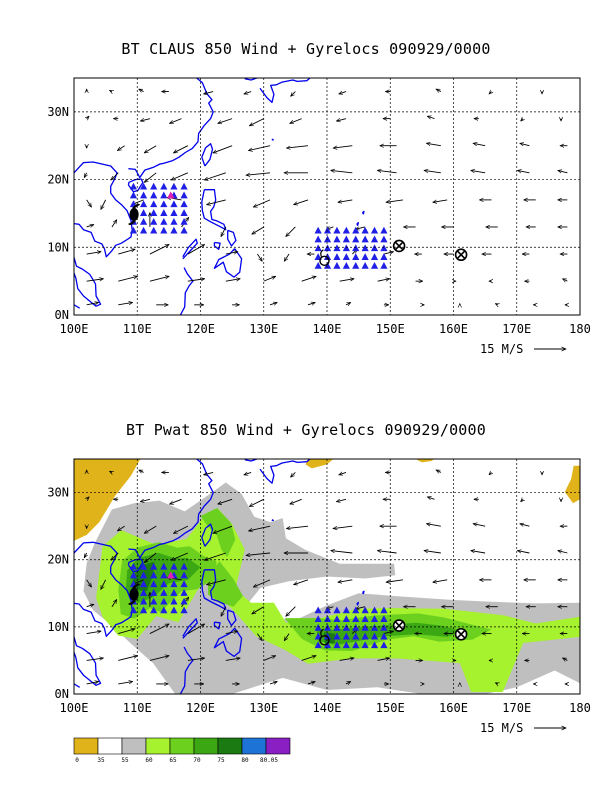 This screenshot has width=612, height=792. What do you see at coordinates (74, 708) in the screenshot?
I see `x-tick-label: 100E` at bounding box center [74, 708].